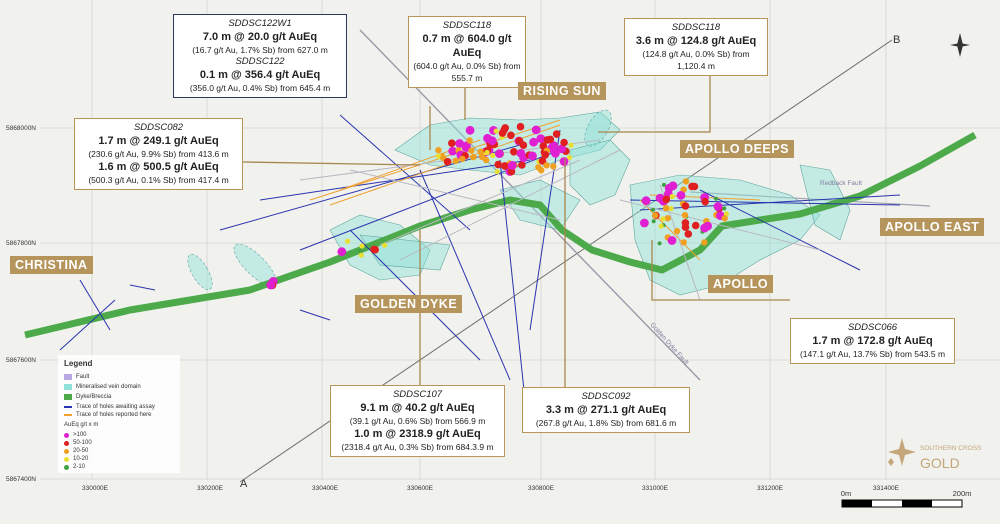 Image resolution: width=1000 pixels, height=524 pixels. I want to click on zone-label: APOLLO EAST, so click(932, 227).